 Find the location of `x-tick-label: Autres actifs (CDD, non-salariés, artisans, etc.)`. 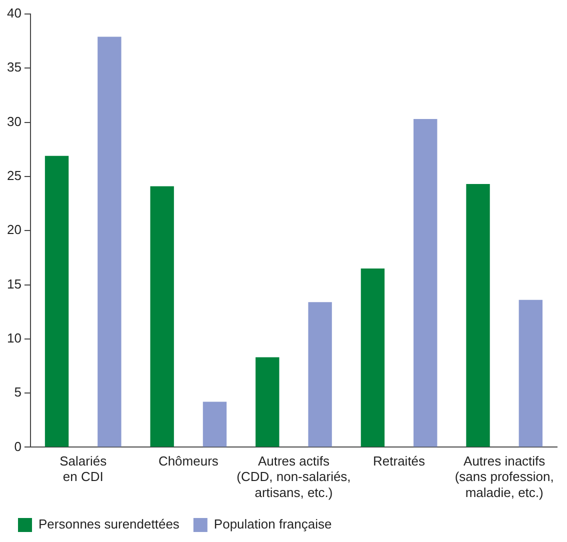

x-tick-label: Autres actifs (CDD, non-salariés, artisans, etc.) is located at coordinates (293, 477).